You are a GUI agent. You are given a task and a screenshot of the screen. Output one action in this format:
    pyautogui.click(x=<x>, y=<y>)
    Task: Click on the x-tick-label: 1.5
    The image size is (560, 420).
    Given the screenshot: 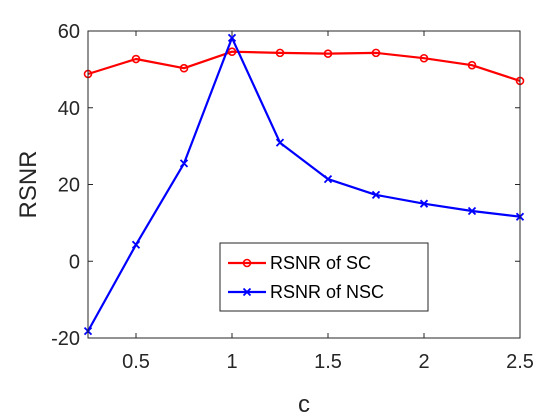 What is the action you would take?
    pyautogui.click(x=328, y=362)
    